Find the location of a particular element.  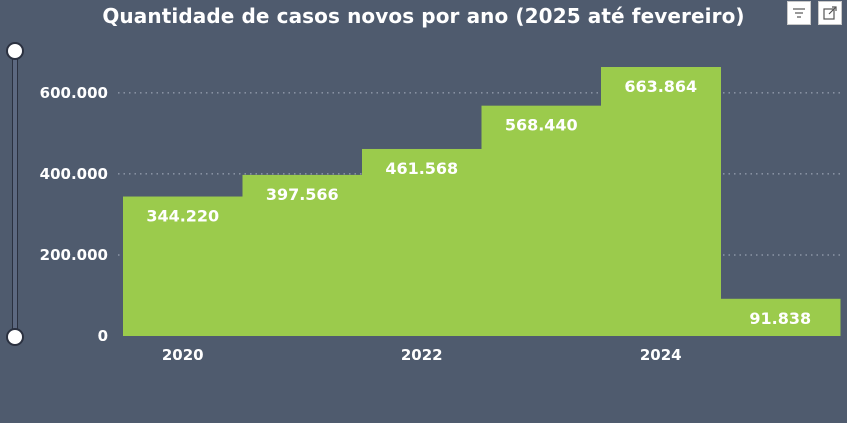

x-tick-label: 2024 is located at coordinates (661, 355).